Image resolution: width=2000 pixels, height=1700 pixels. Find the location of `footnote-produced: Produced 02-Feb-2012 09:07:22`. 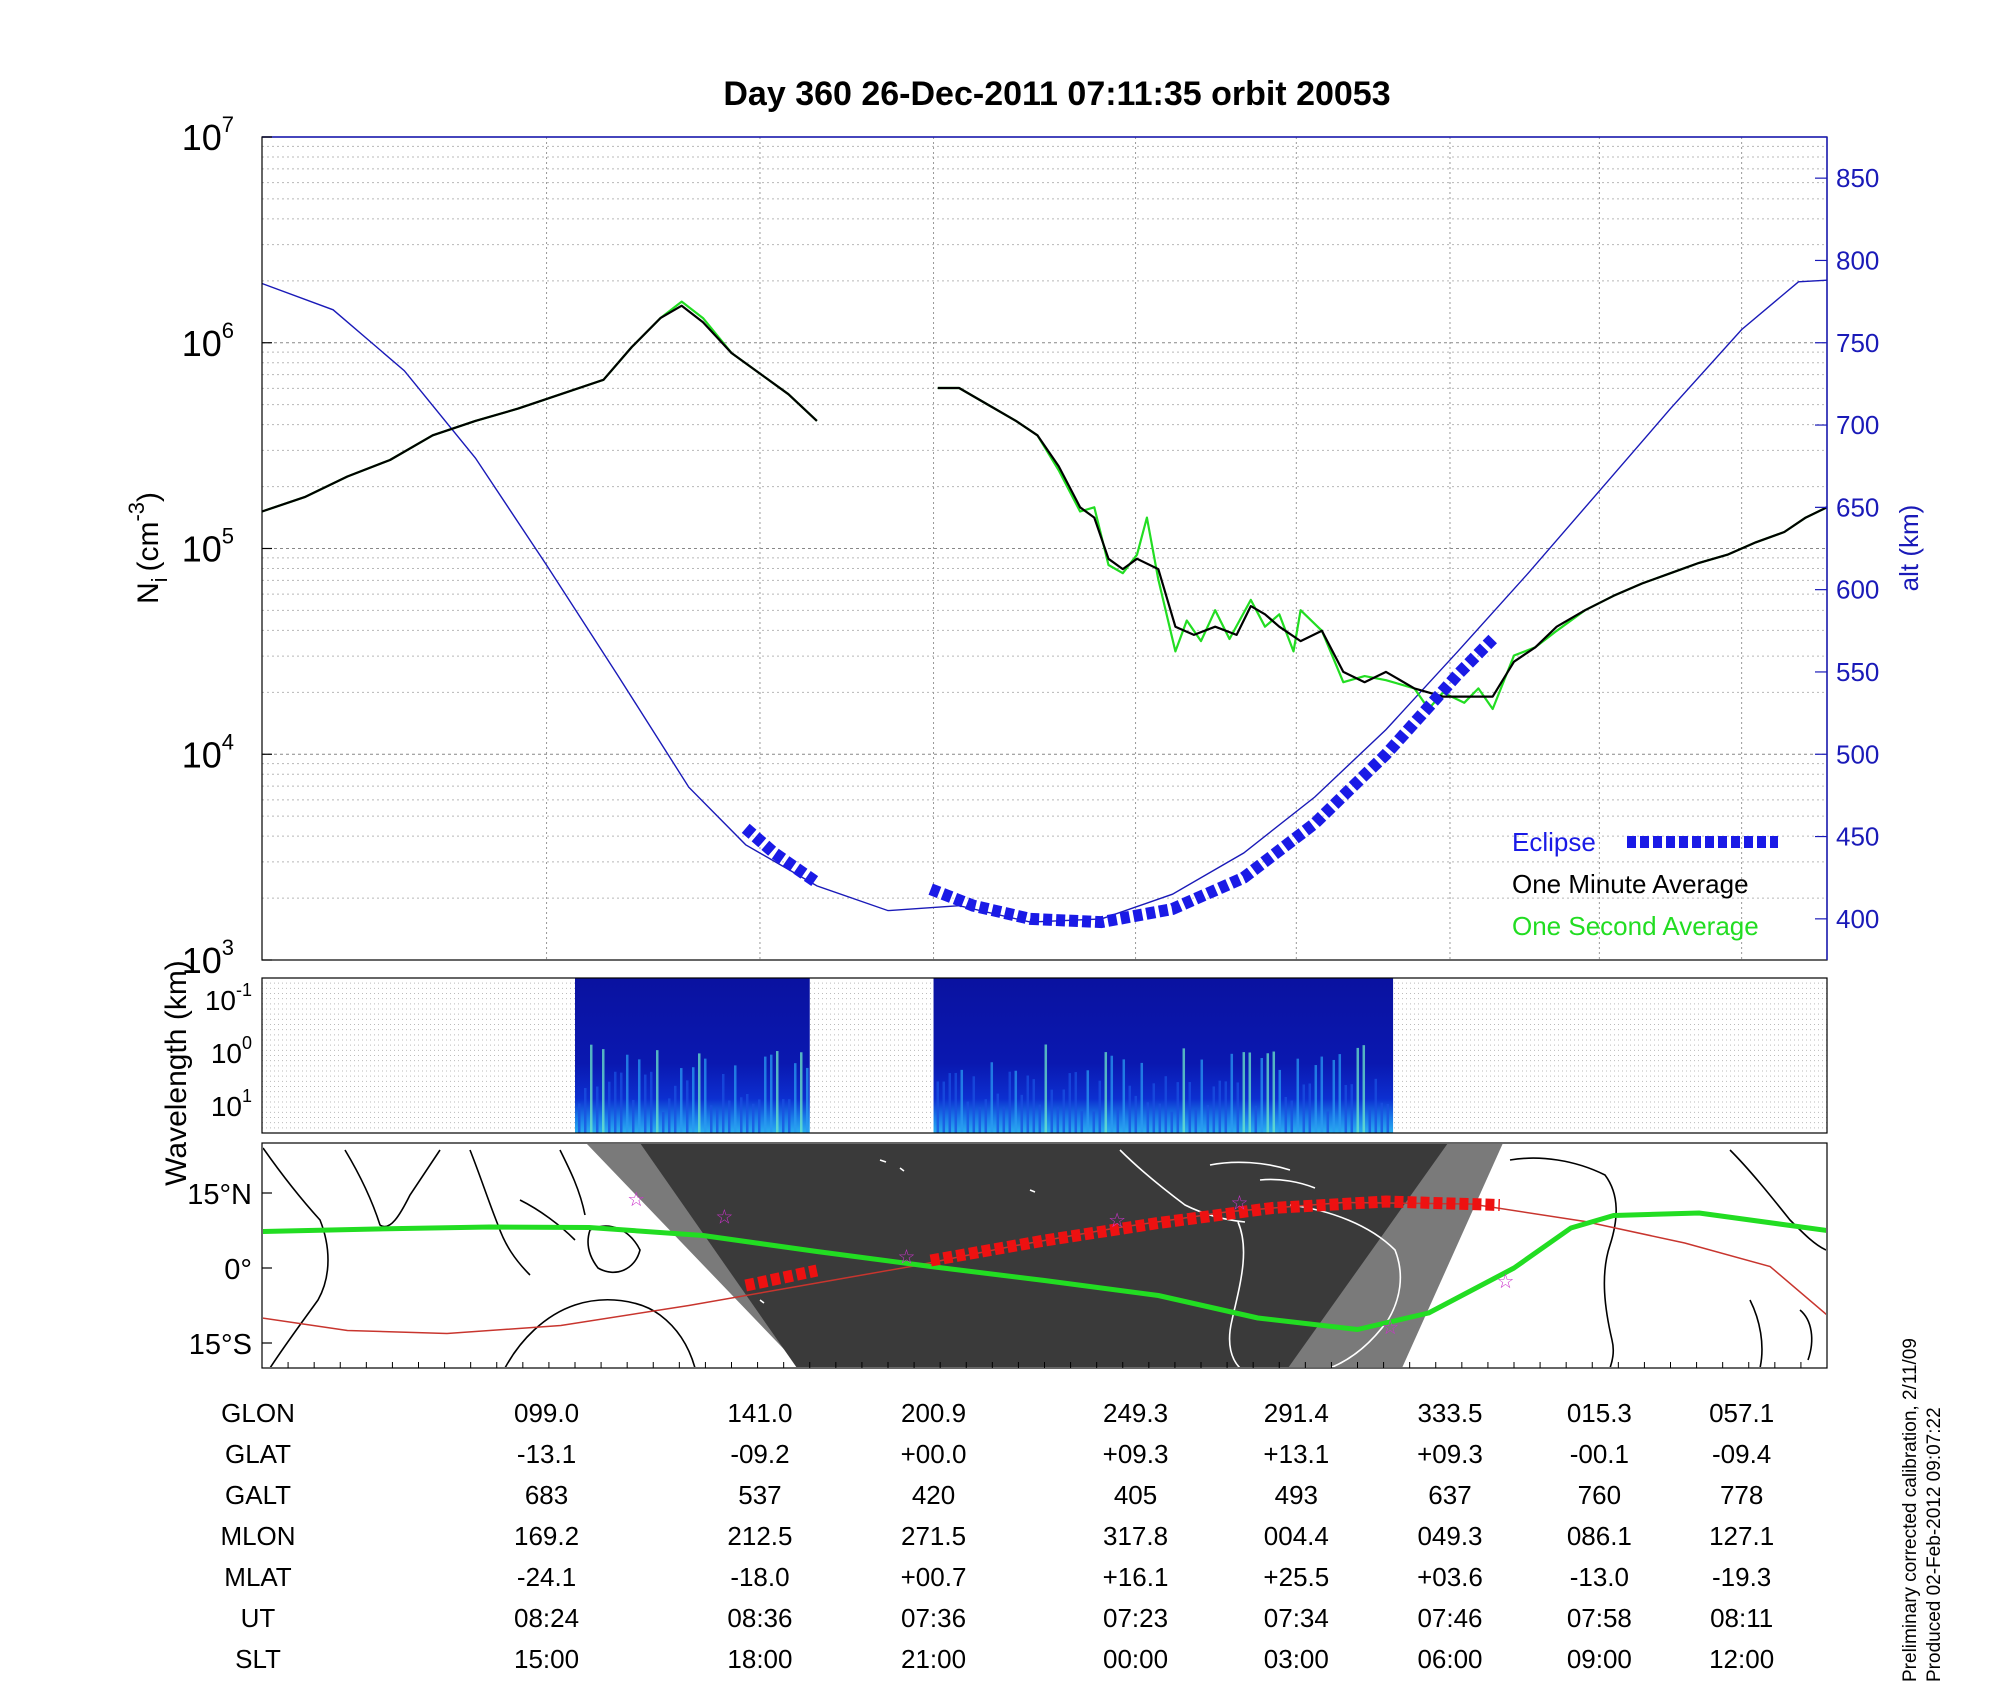

footnote-produced: Produced 02-Feb-2012 09:07:22 is located at coordinates (1934, 1544).